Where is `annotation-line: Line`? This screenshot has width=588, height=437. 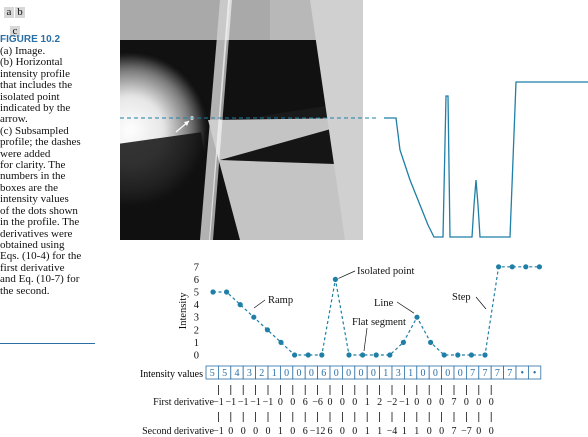 annotation-line: Line is located at coordinates (384, 303).